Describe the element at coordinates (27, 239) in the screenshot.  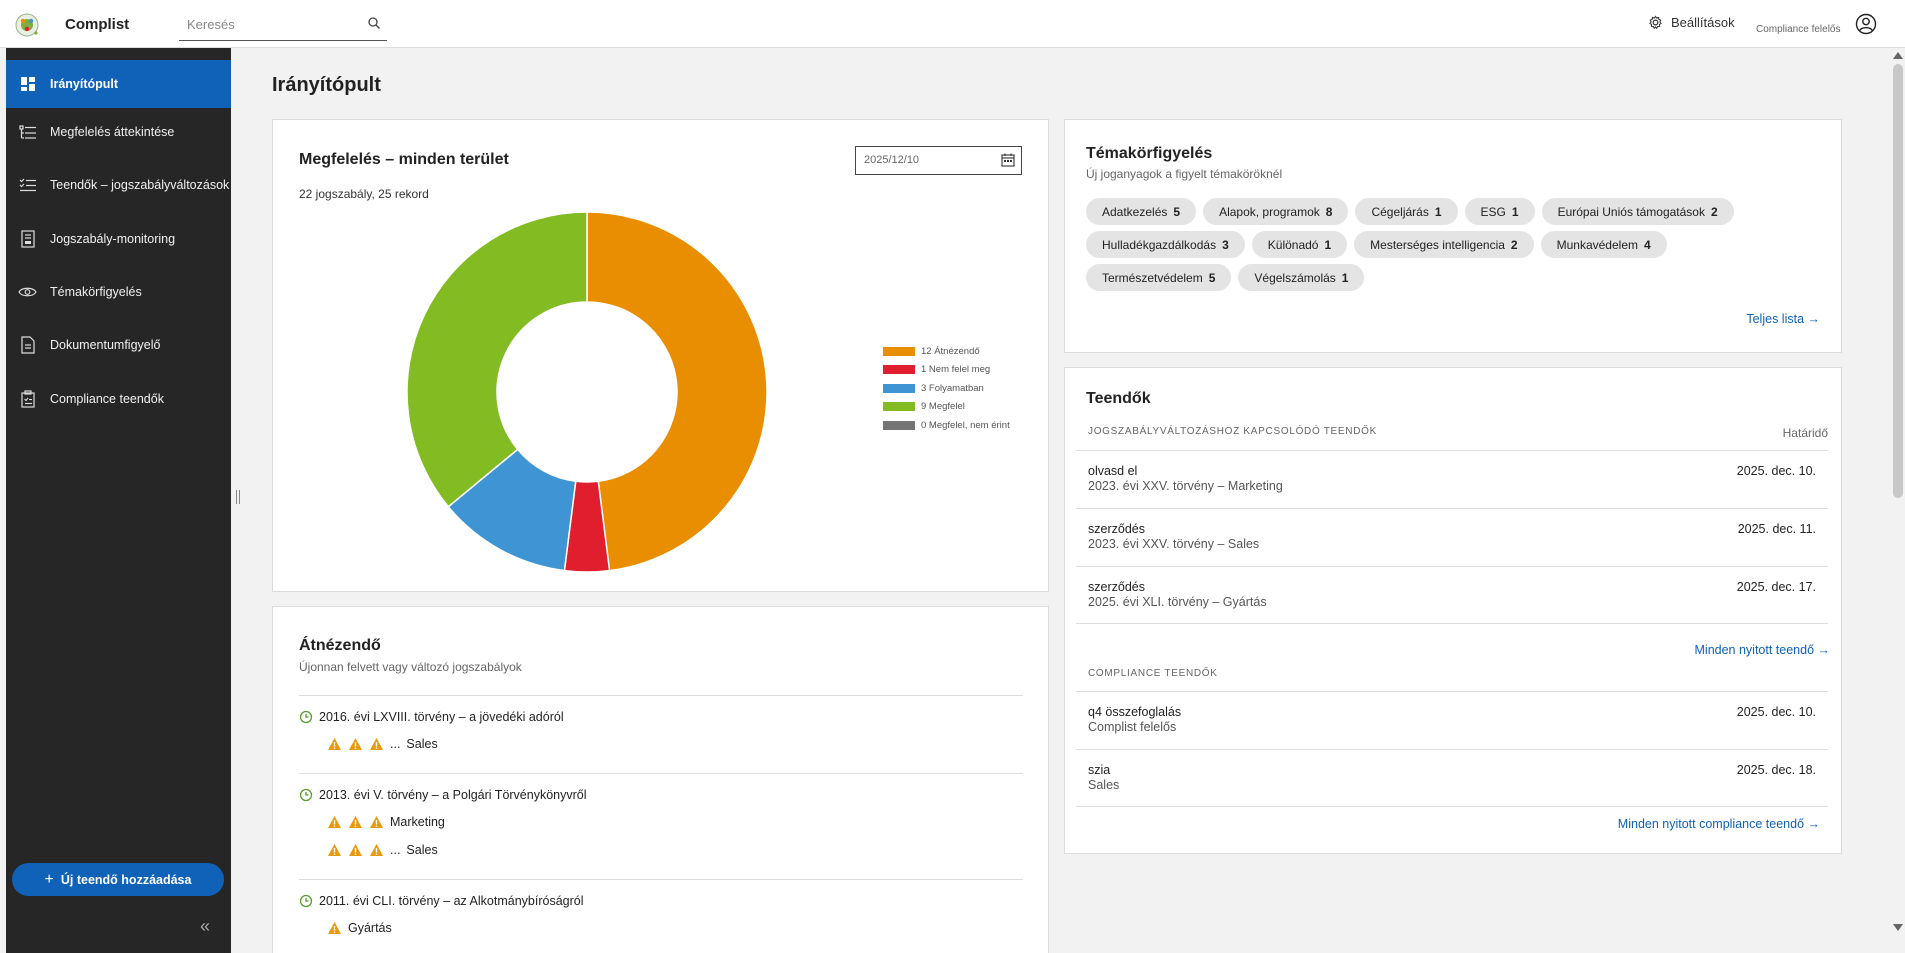
I see `document-stack-icon` at that location.